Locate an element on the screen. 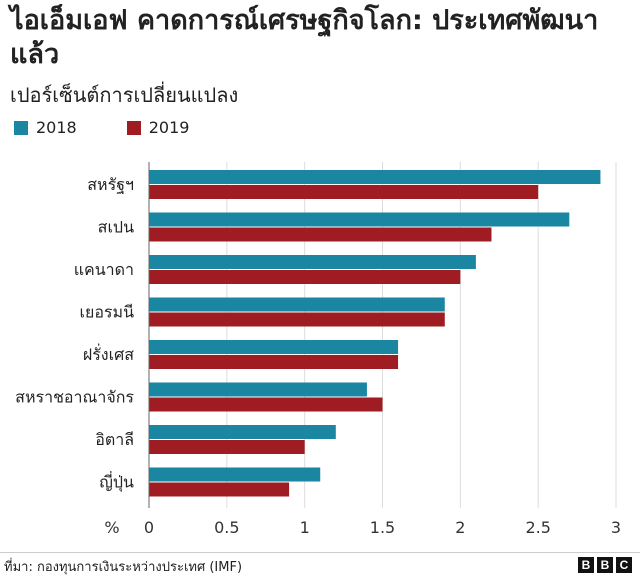  category-label-1: สเปน is located at coordinates (116, 227).